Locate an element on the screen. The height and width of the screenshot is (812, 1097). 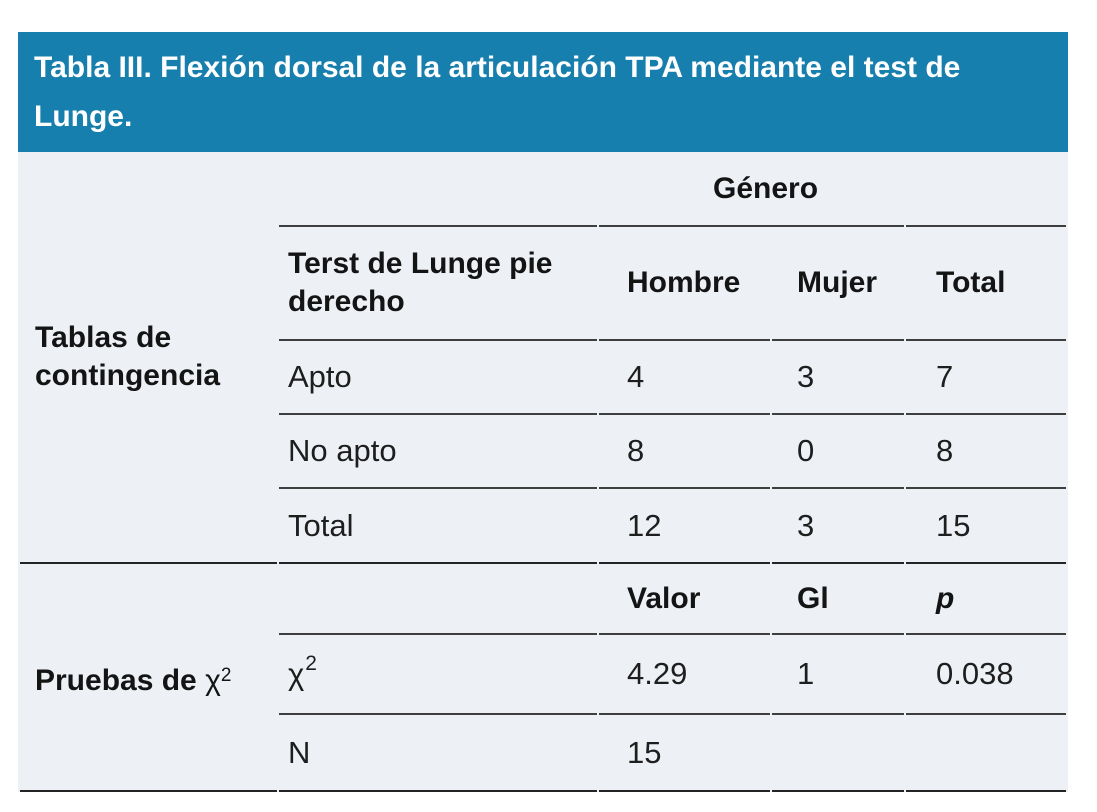
cell-total-total: 15 is located at coordinates (986, 526).